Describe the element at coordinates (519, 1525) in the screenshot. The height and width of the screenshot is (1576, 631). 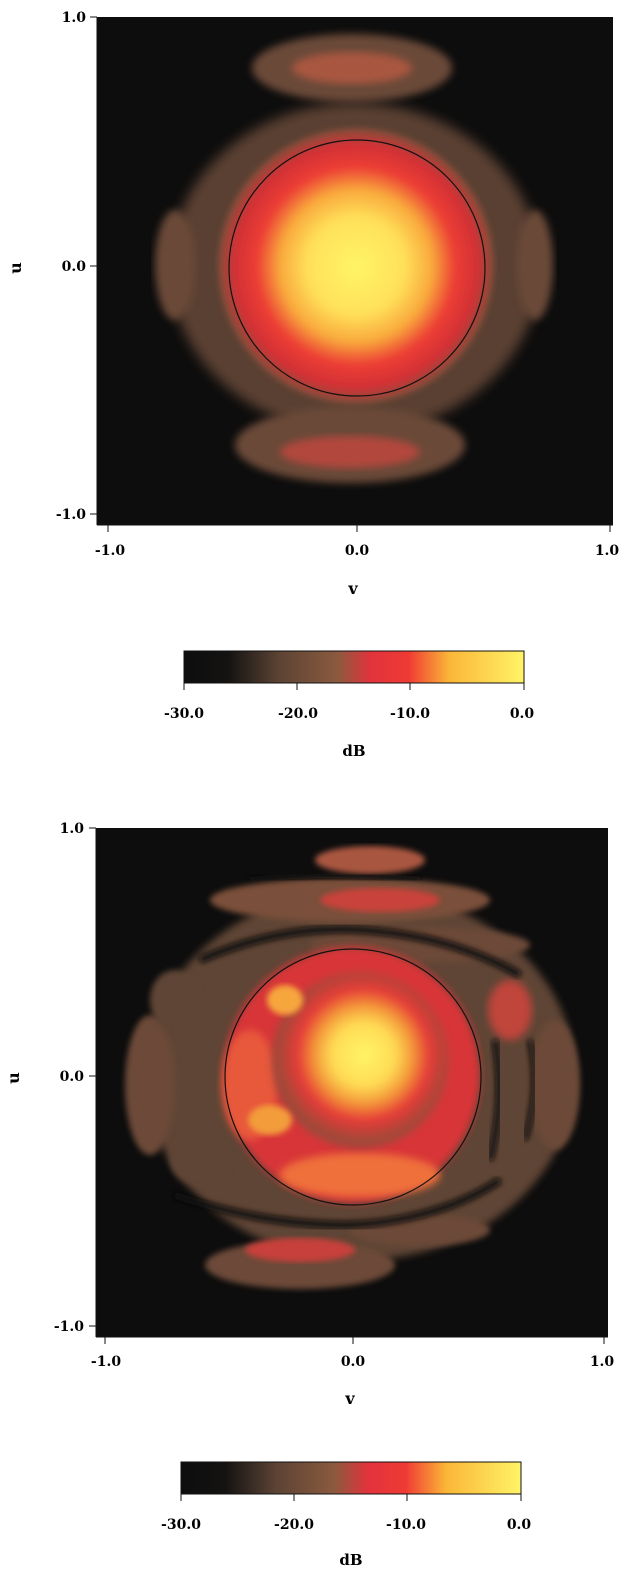
I see `colorbar-tick-2-d: 0.0` at that location.